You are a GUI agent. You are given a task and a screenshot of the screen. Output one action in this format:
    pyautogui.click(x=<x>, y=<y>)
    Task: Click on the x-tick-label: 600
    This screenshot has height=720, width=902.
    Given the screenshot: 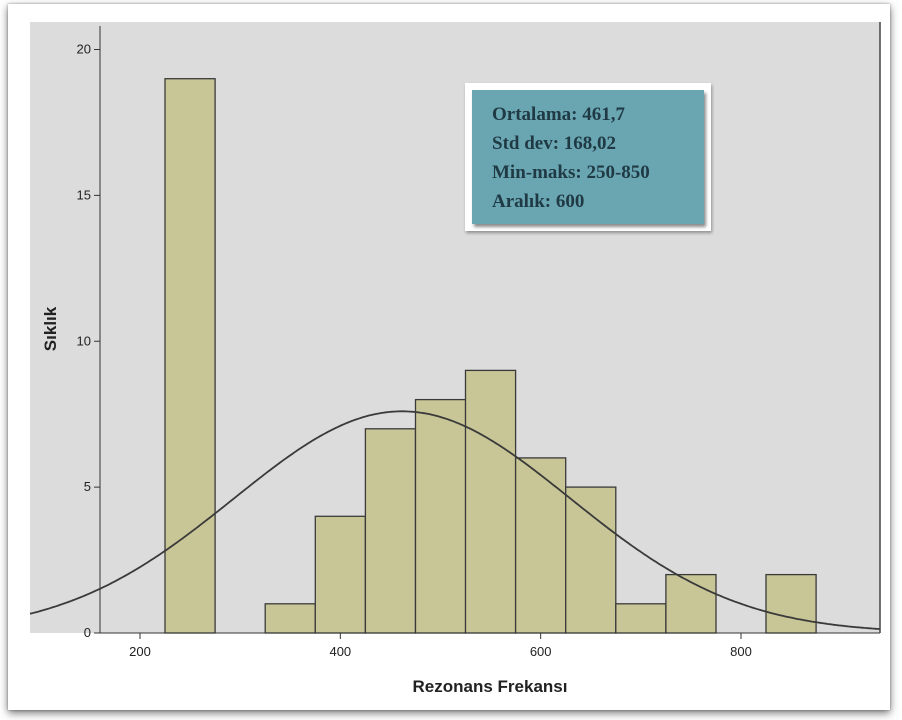 What is the action you would take?
    pyautogui.click(x=541, y=651)
    